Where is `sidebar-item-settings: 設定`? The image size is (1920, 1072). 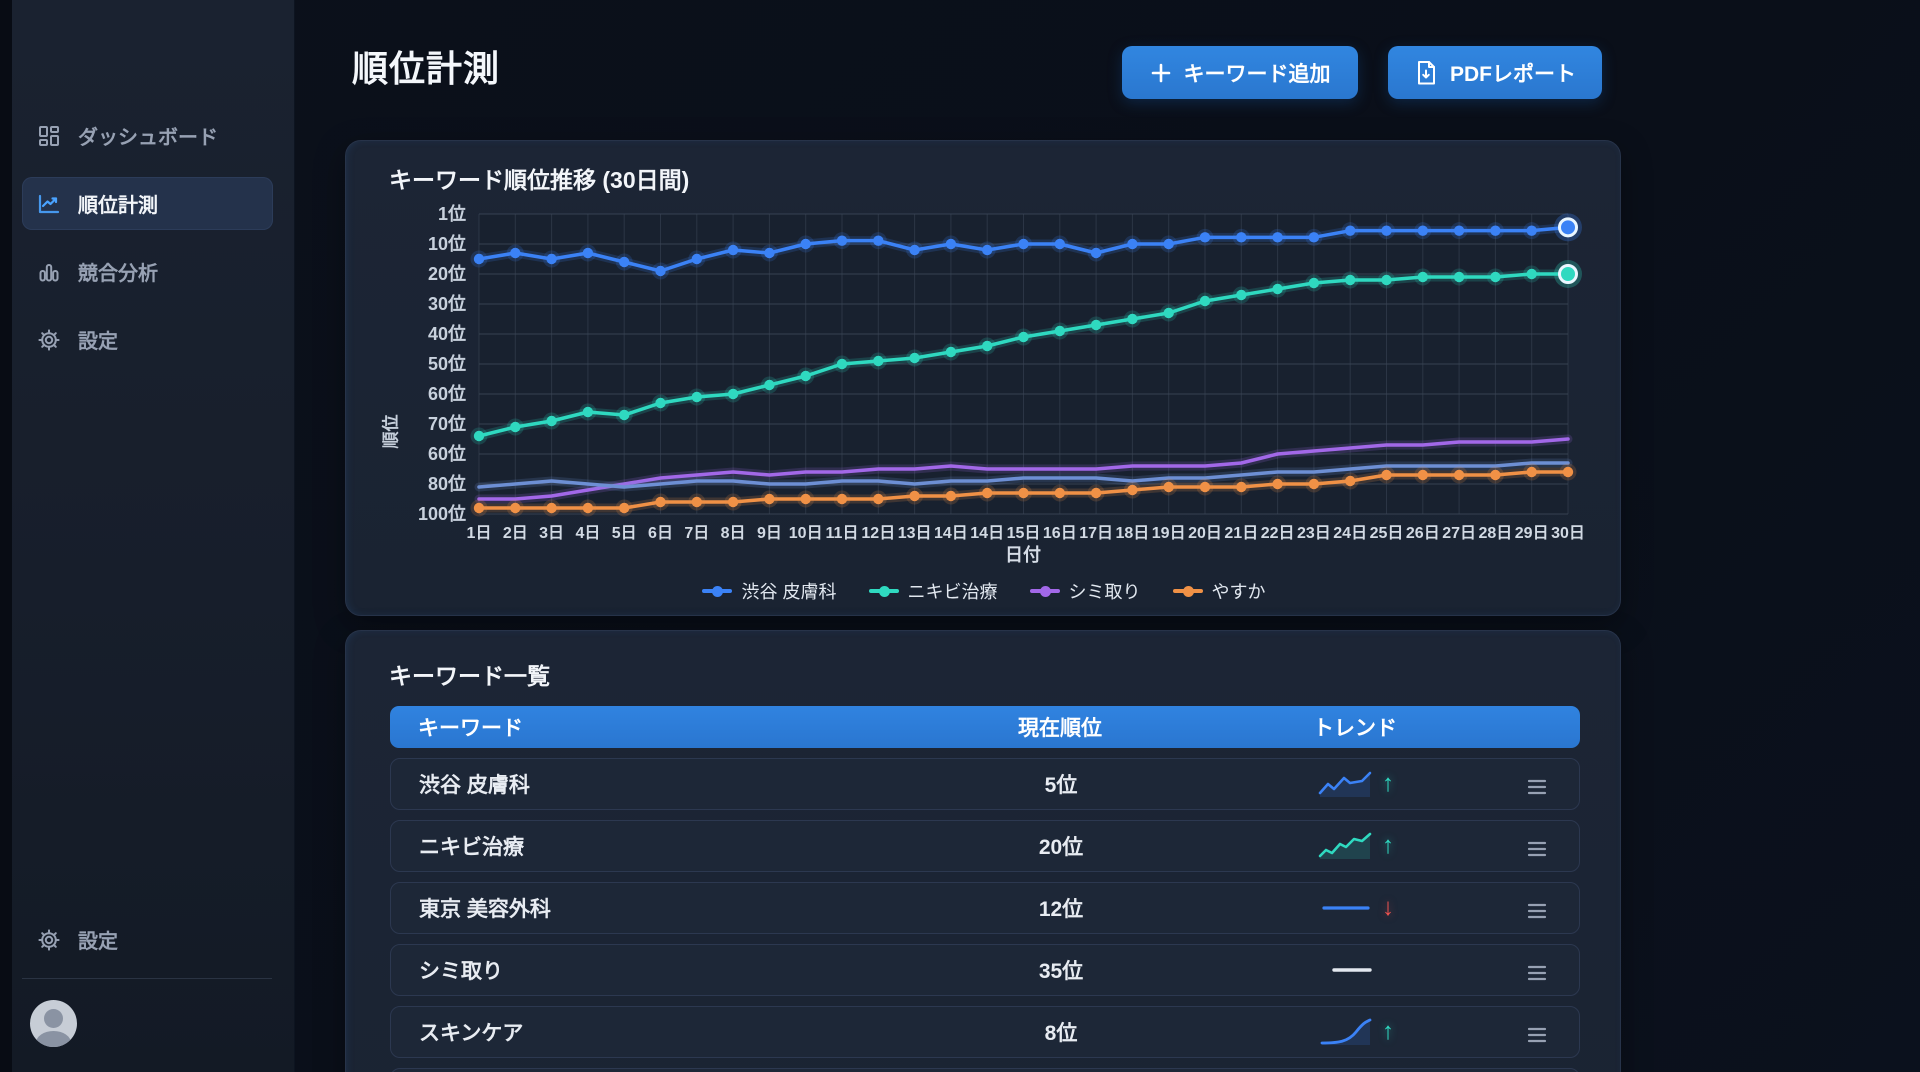
sidebar-item-settings: 設定 is located at coordinates (147, 339).